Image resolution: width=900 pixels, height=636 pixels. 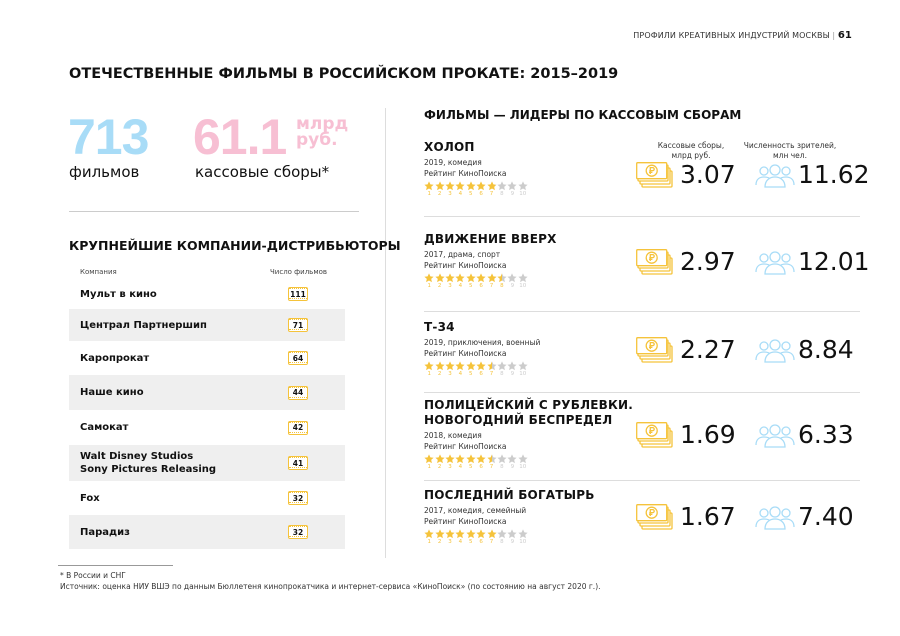 What do you see at coordinates (453, 435) in the screenshot?
I see `film-meta: 2018, комедия` at bounding box center [453, 435].